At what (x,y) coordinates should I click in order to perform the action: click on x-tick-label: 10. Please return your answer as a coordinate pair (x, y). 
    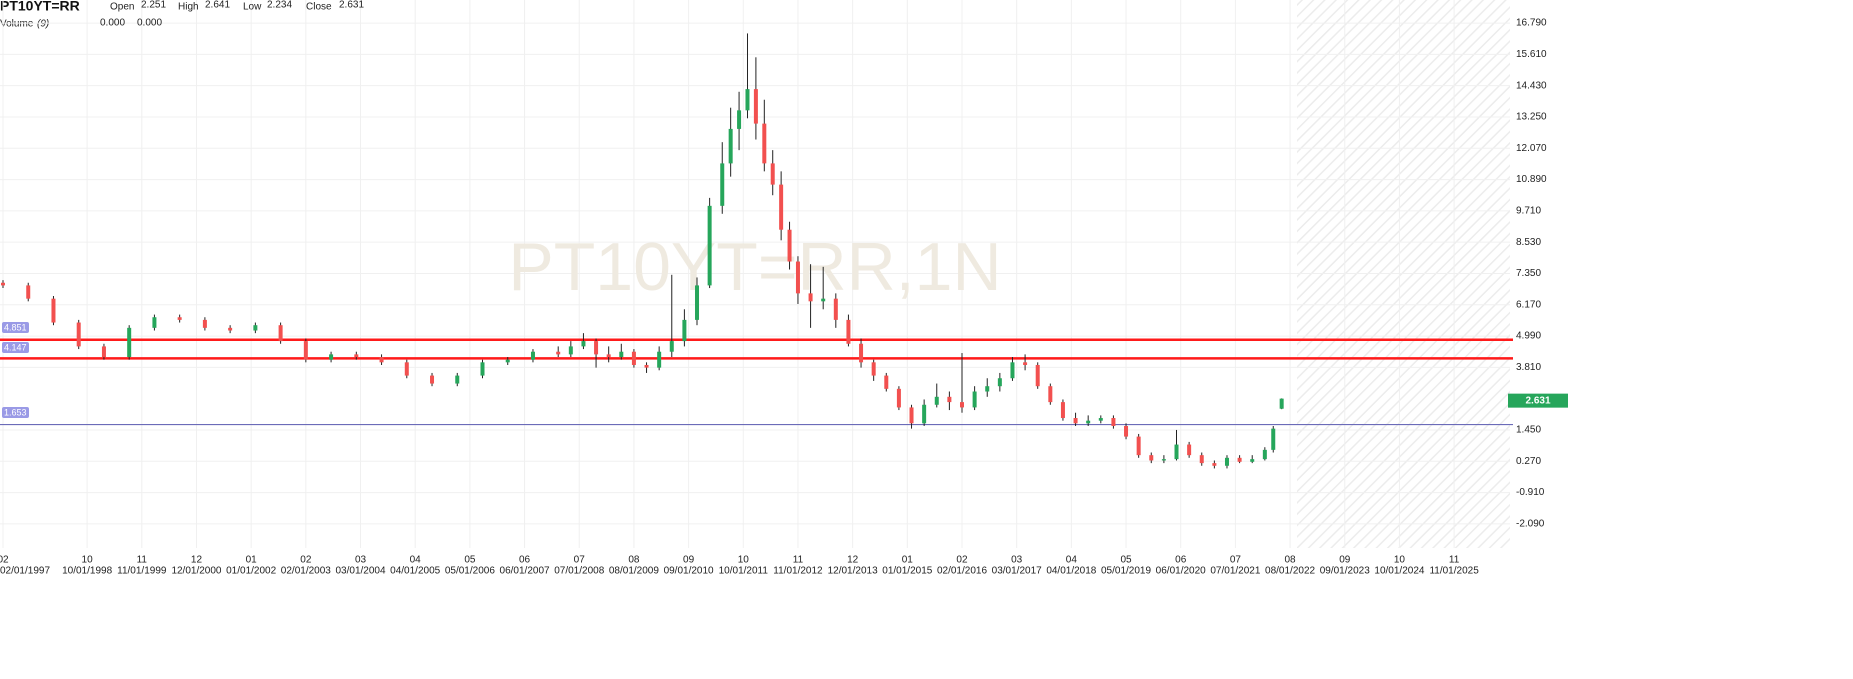
    Looking at the image, I should click on (88, 560).